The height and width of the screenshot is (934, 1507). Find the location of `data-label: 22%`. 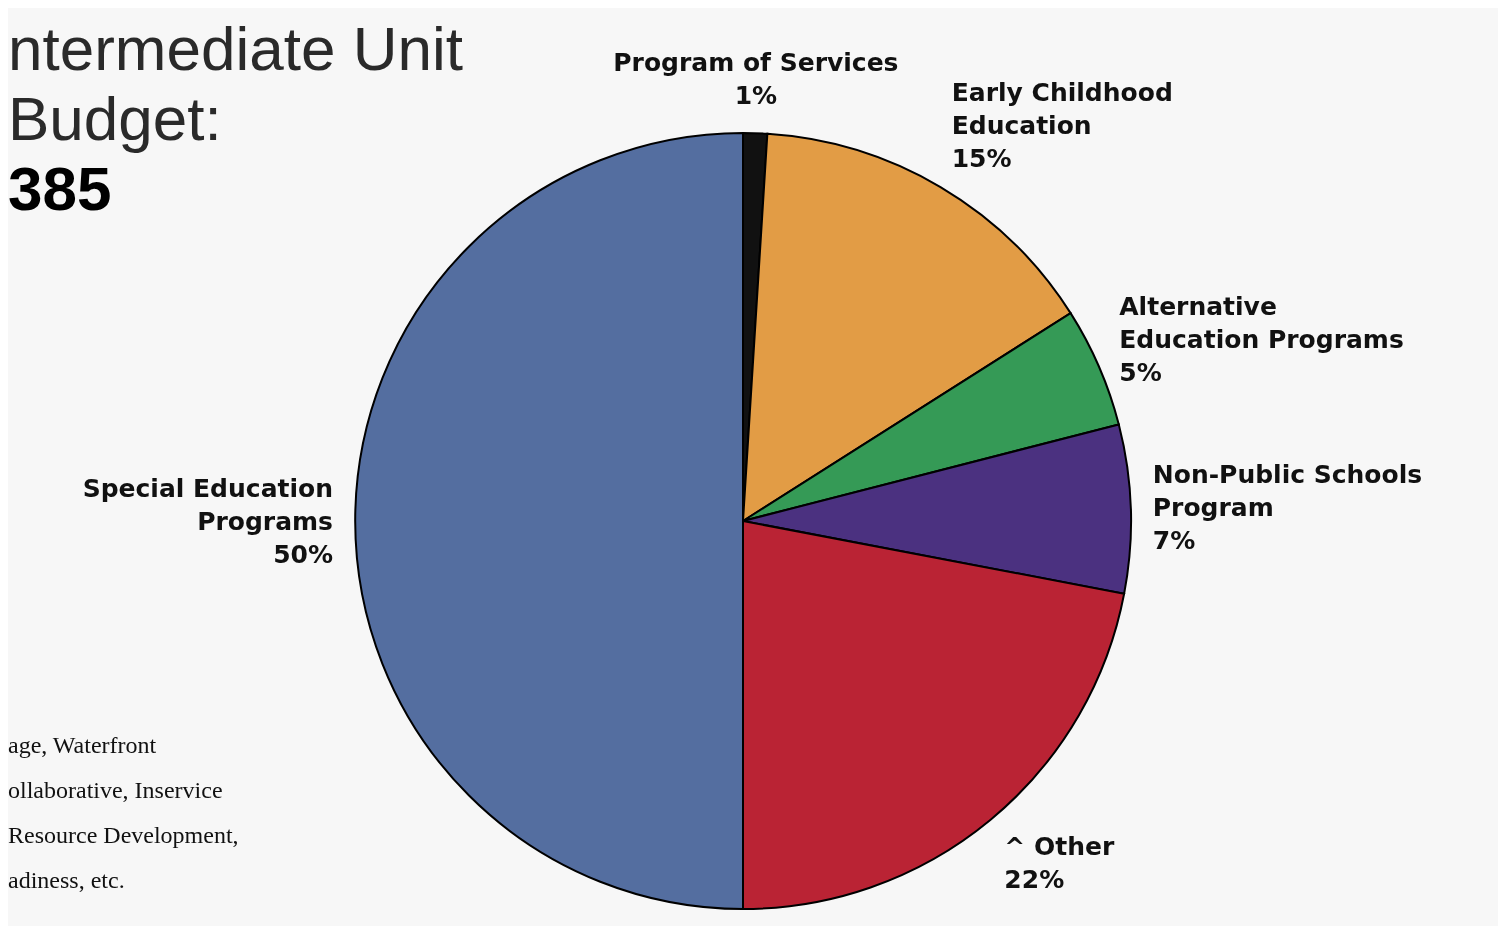

data-label: 22% is located at coordinates (1034, 879).